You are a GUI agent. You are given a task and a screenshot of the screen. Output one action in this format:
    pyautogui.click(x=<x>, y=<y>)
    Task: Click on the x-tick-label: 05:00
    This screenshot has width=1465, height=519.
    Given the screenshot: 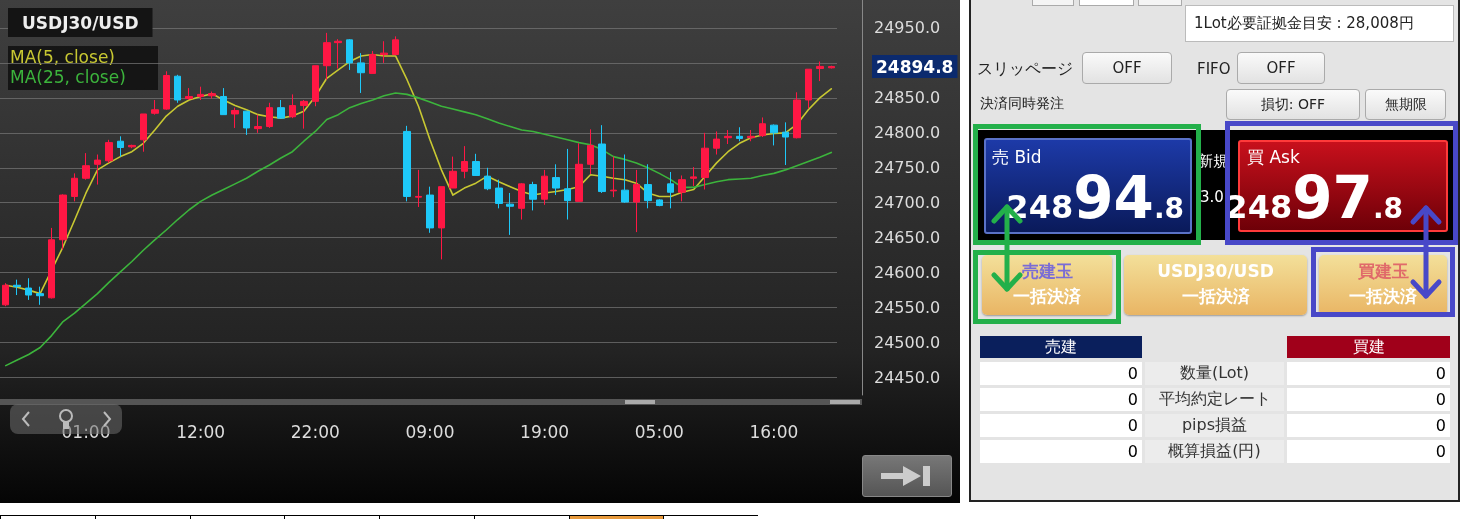 What is the action you would take?
    pyautogui.click(x=659, y=431)
    